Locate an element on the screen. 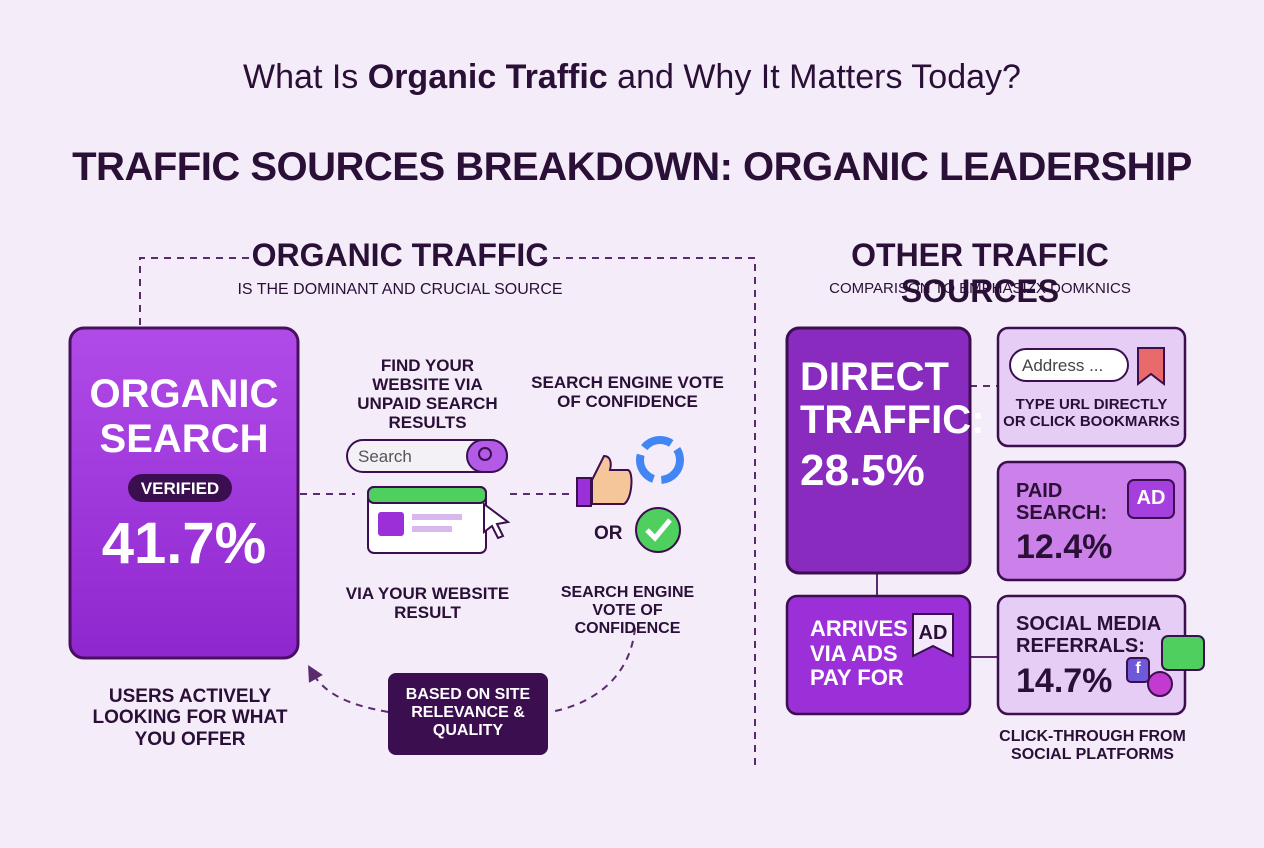 Image resolution: width=1264 pixels, height=848 pixels. organic-label: ORGANIC SEARCH is located at coordinates (184, 416).